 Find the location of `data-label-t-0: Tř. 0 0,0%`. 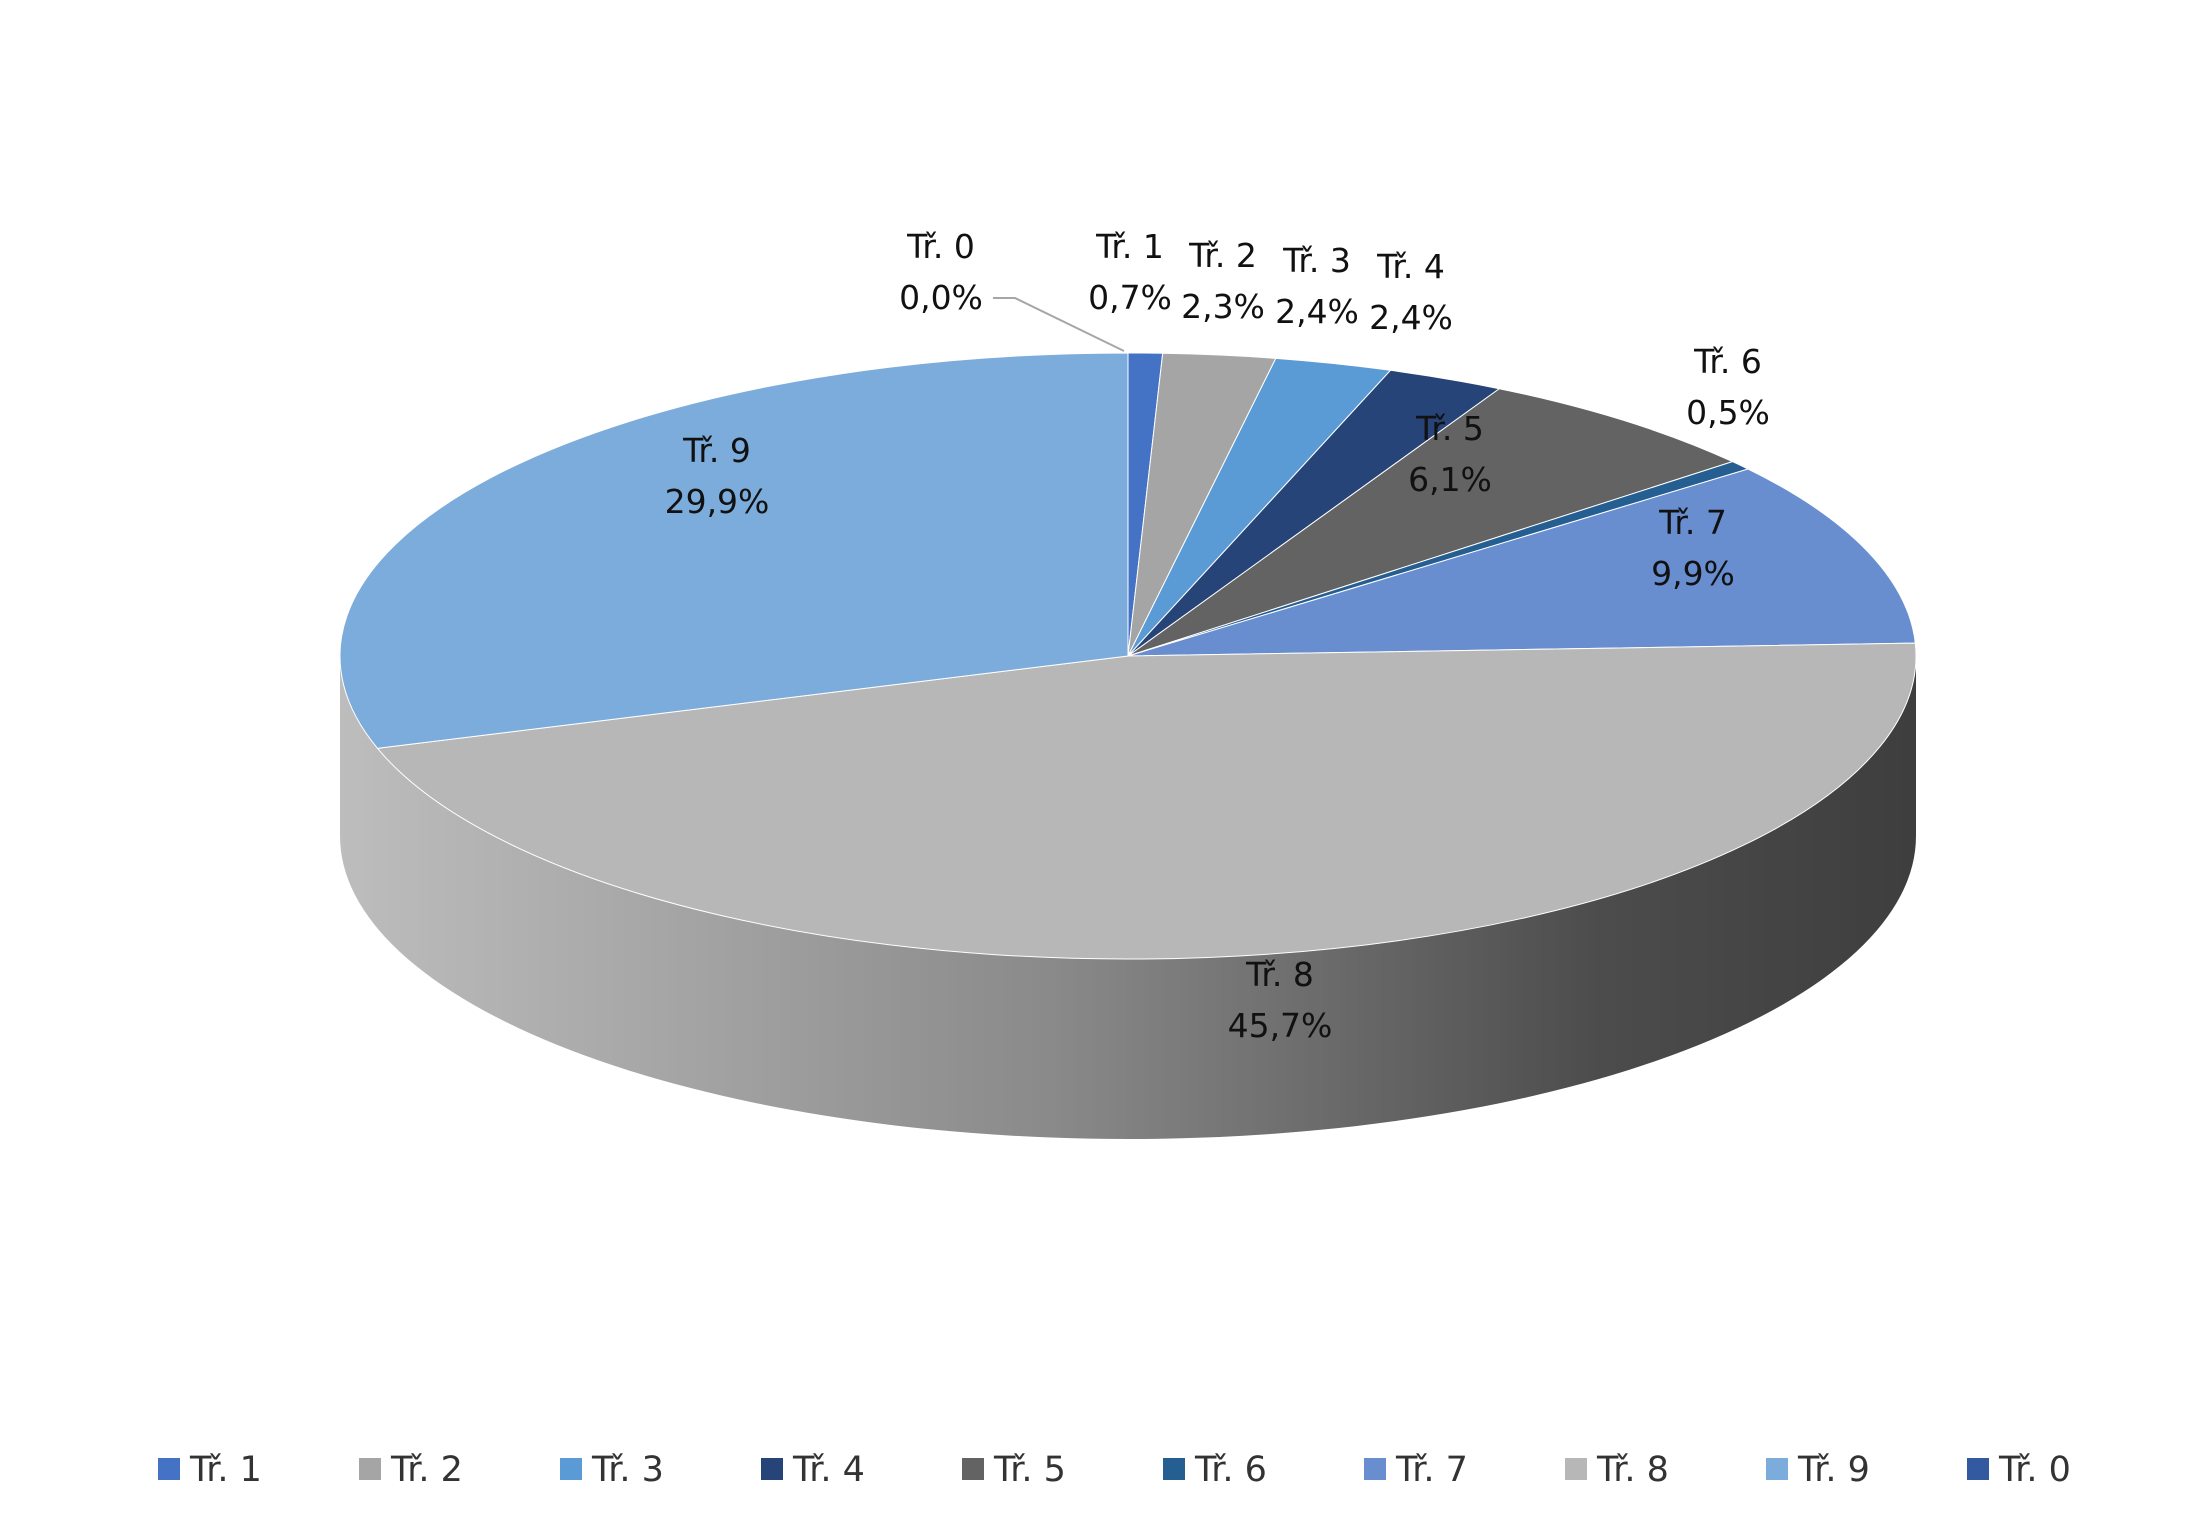

data-label-t-0: Tř. 0 0,0% is located at coordinates (941, 272).